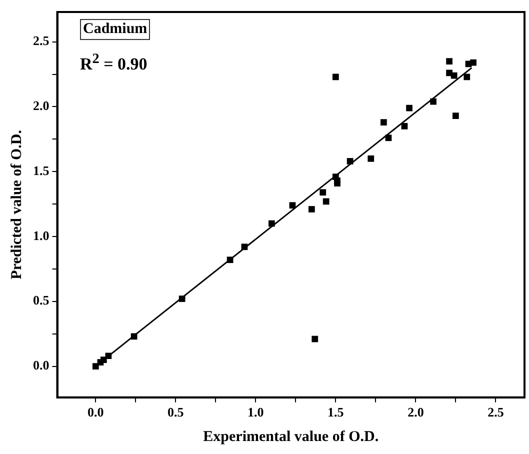 This screenshot has height=454, width=529. Describe the element at coordinates (41, 300) in the screenshot. I see `y-tick-label: 0.5` at that location.